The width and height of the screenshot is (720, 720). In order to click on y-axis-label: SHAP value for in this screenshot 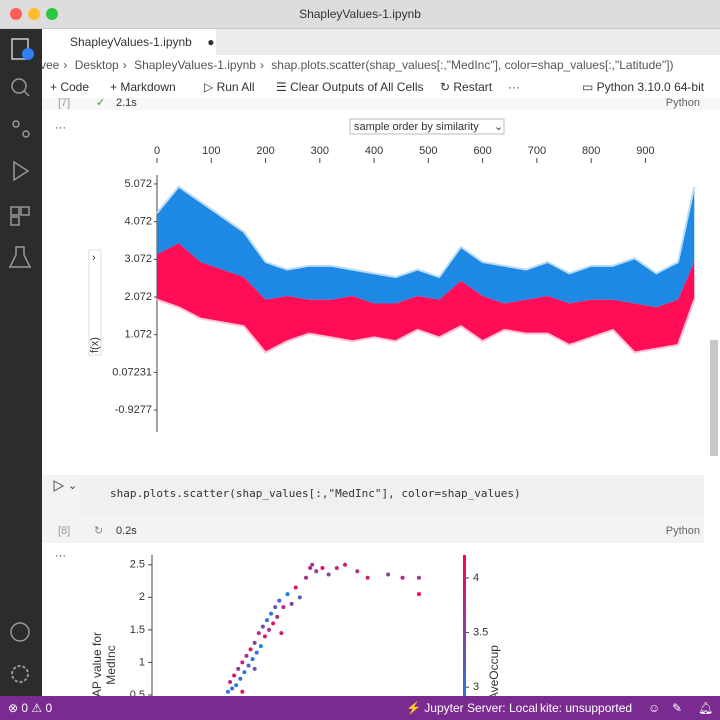, I will do `click(97, 664)`.